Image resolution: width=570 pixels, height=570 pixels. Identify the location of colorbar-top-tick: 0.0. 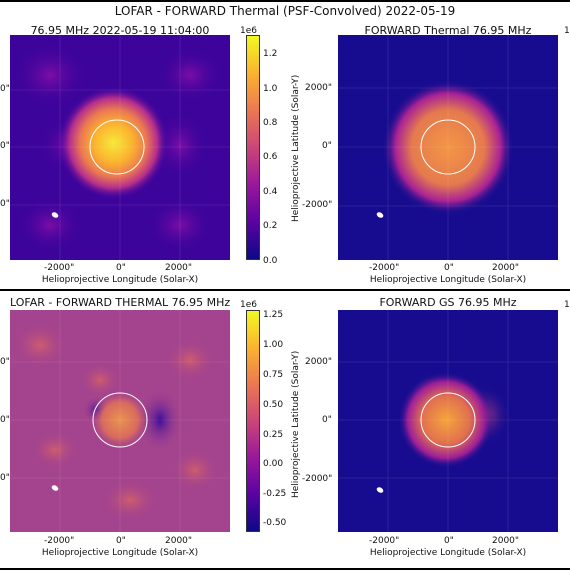
(270, 261).